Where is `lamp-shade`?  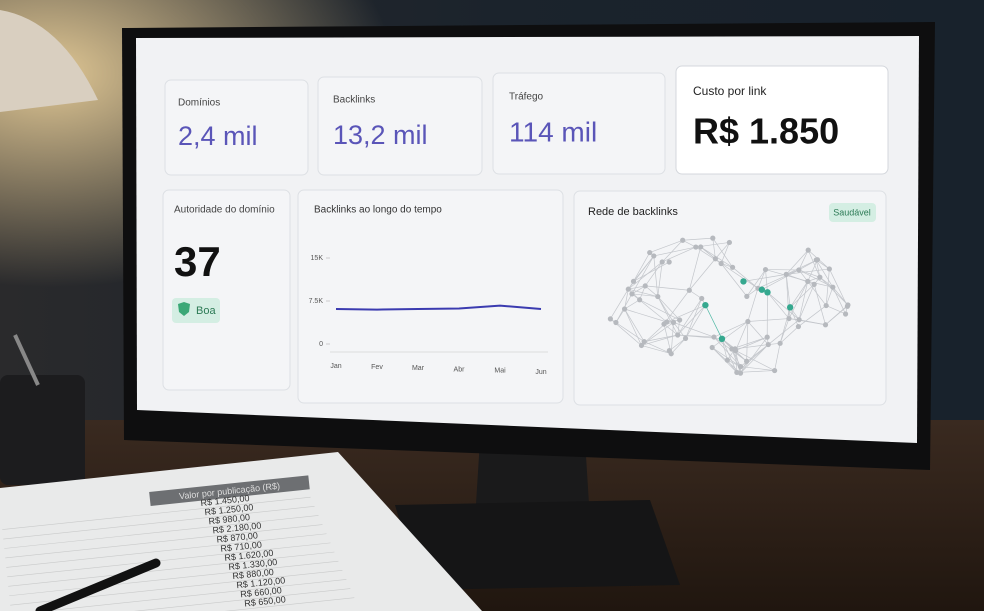 lamp-shade is located at coordinates (49, 61).